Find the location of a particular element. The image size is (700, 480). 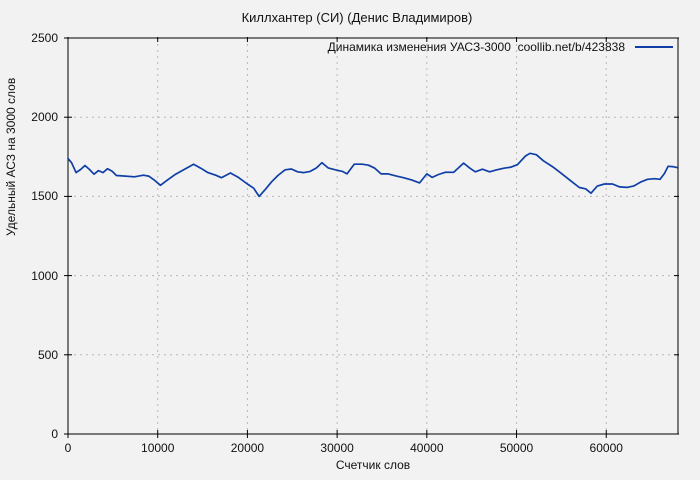

y-tick-label: 1000 is located at coordinates (44, 275).